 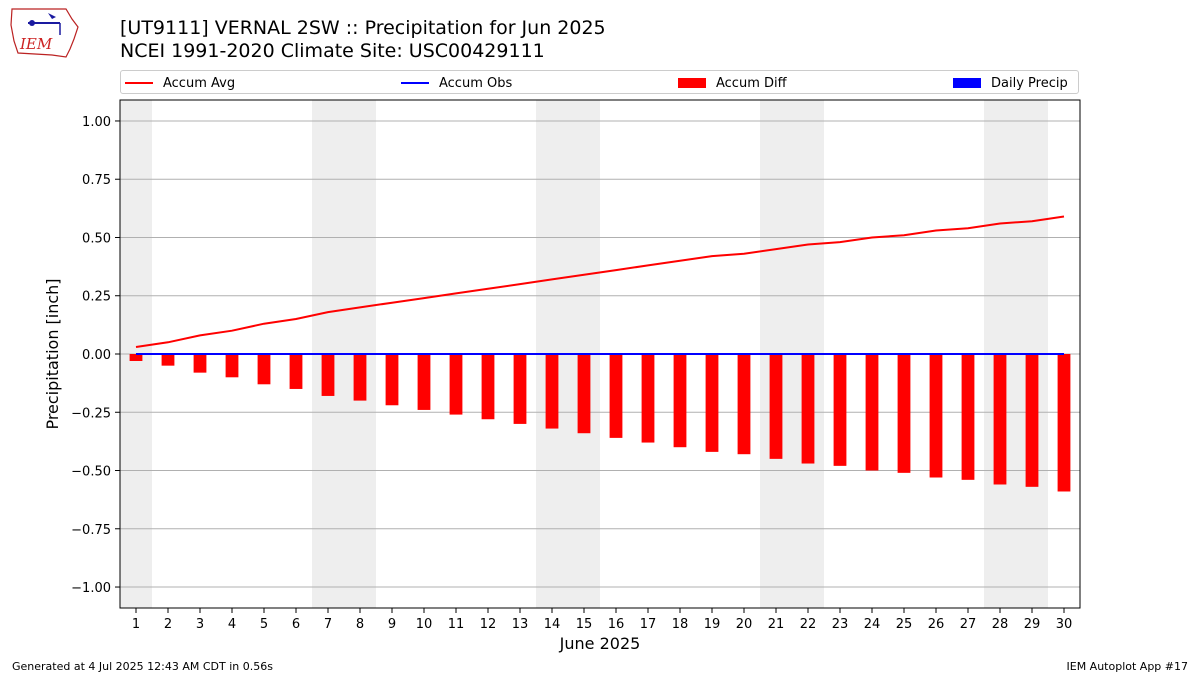 What do you see at coordinates (1000, 624) in the screenshot?
I see `x-tick-label: 28` at bounding box center [1000, 624].